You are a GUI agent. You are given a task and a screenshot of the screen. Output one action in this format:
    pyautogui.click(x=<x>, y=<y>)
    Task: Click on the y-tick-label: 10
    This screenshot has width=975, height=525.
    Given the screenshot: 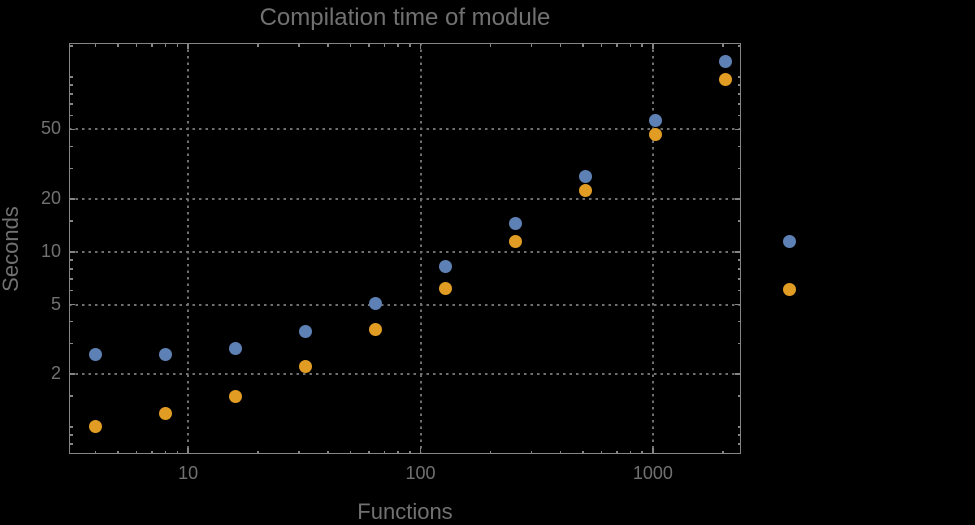 What is the action you would take?
    pyautogui.click(x=50, y=250)
    